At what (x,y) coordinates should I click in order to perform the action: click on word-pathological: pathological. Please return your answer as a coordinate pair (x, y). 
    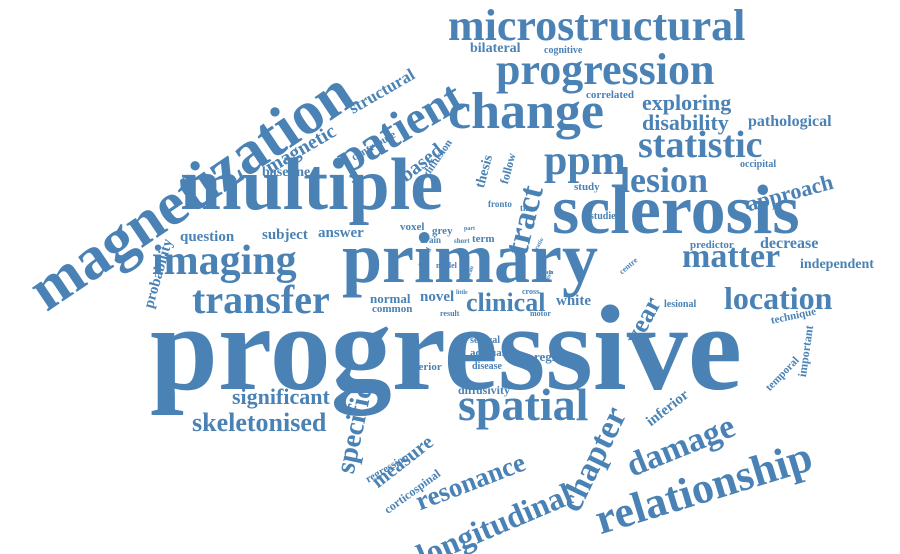
    Looking at the image, I should click on (790, 122).